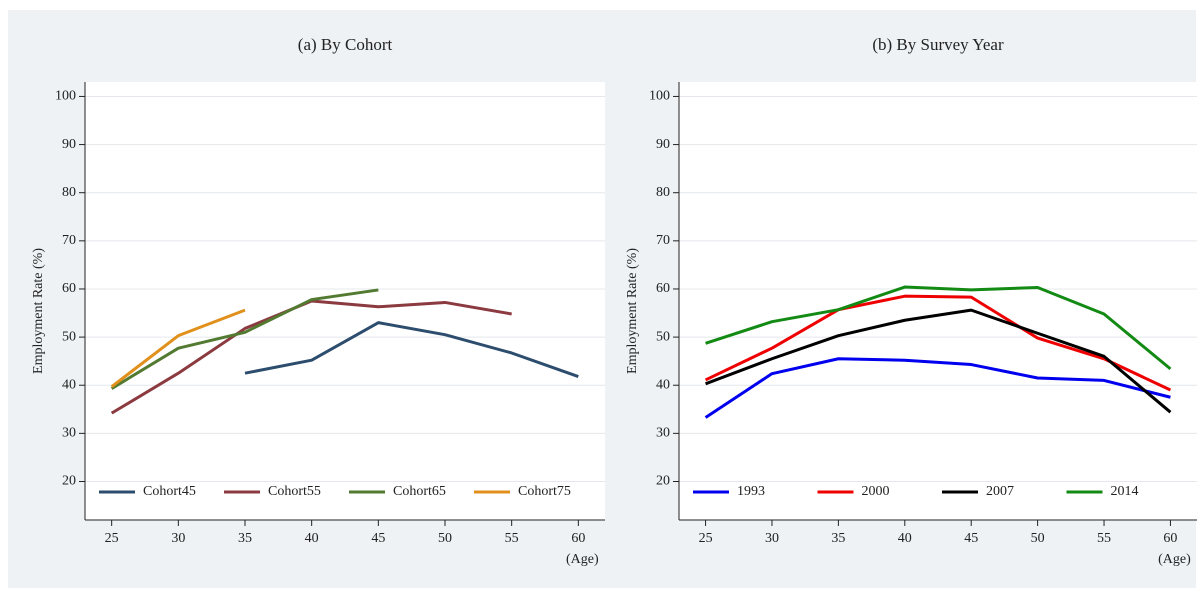 The height and width of the screenshot is (596, 1201). Describe the element at coordinates (294, 491) in the screenshot. I see `legend-label: Cohort55` at that location.